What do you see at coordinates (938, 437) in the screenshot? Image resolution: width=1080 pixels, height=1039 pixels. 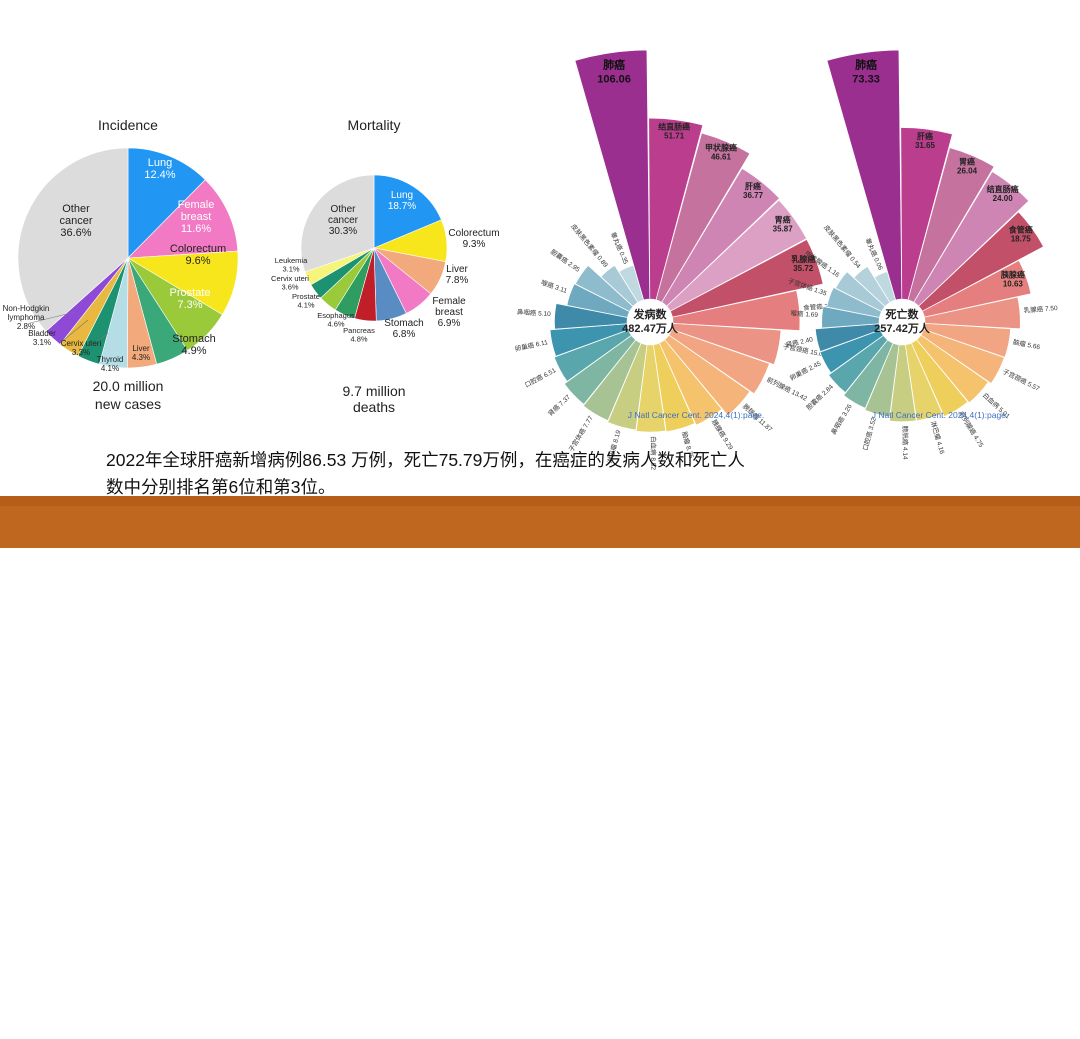 I see `bar-label: 淋巴瘤 4.16` at bounding box center [938, 437].